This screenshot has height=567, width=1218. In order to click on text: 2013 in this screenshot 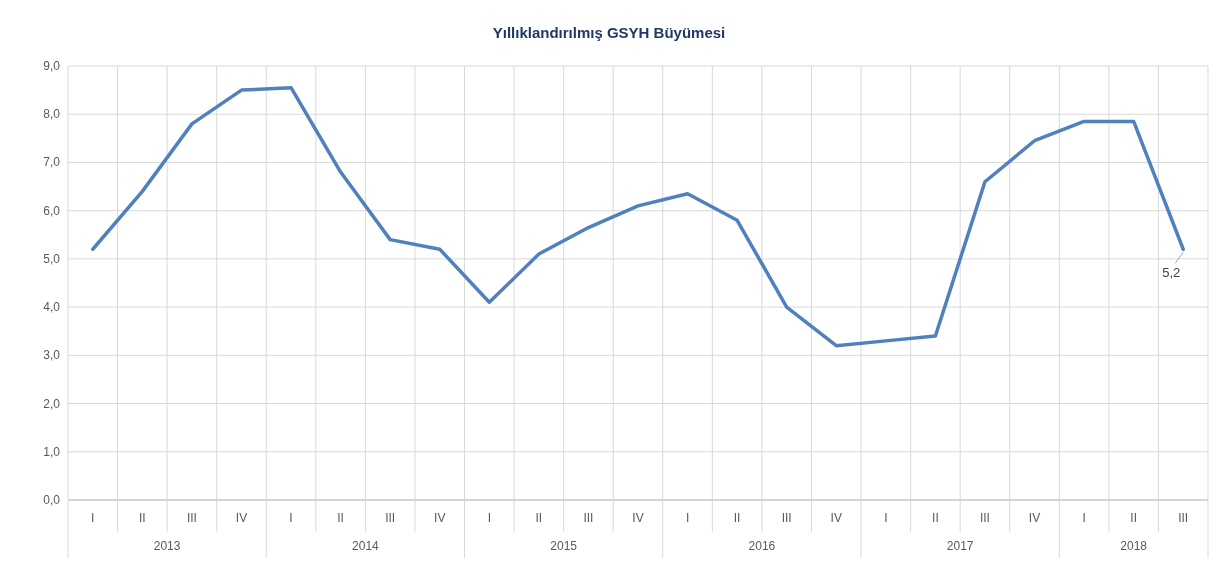, I will do `click(167, 546)`.